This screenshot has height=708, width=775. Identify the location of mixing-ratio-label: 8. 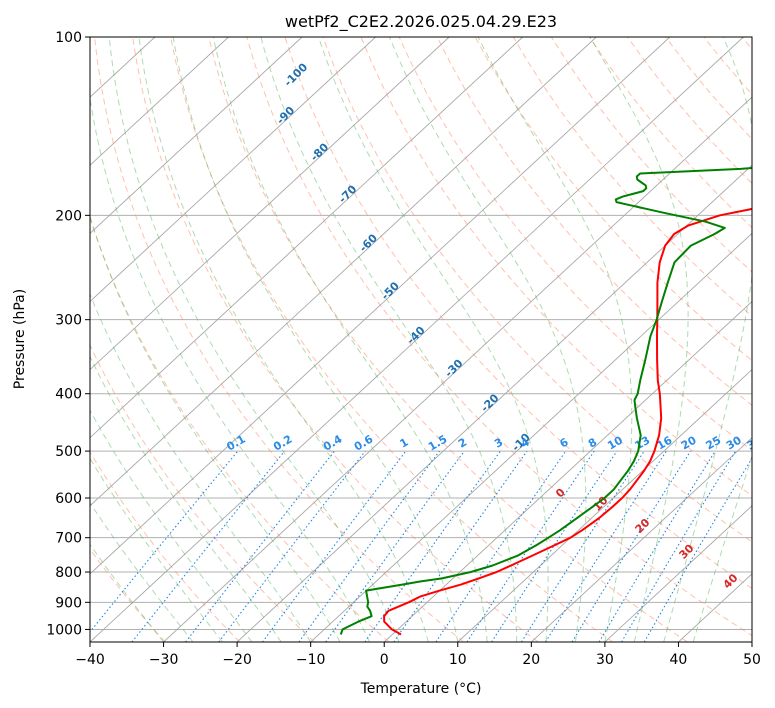
(592, 443).